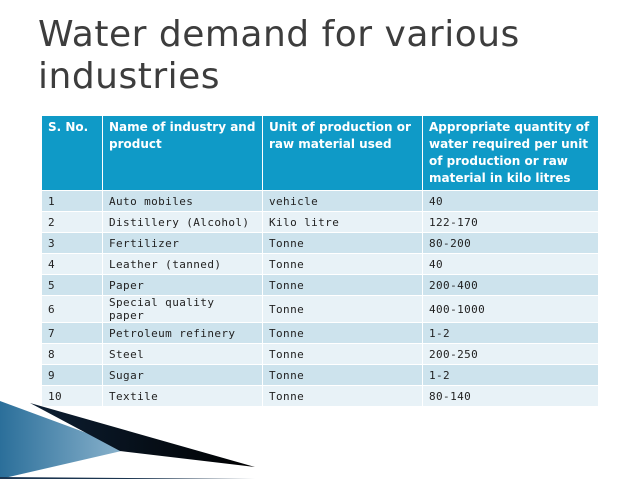  What do you see at coordinates (72, 309) in the screenshot?
I see `cell-sno: 6` at bounding box center [72, 309].